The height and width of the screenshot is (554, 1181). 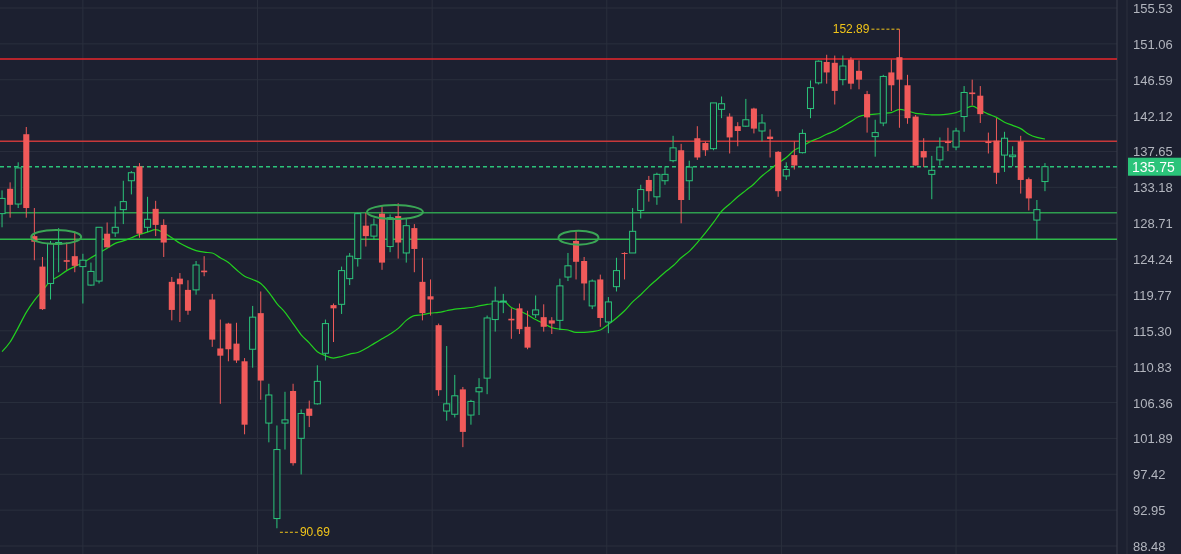 What do you see at coordinates (851, 29) in the screenshot?
I see `annotation: 152.89` at bounding box center [851, 29].